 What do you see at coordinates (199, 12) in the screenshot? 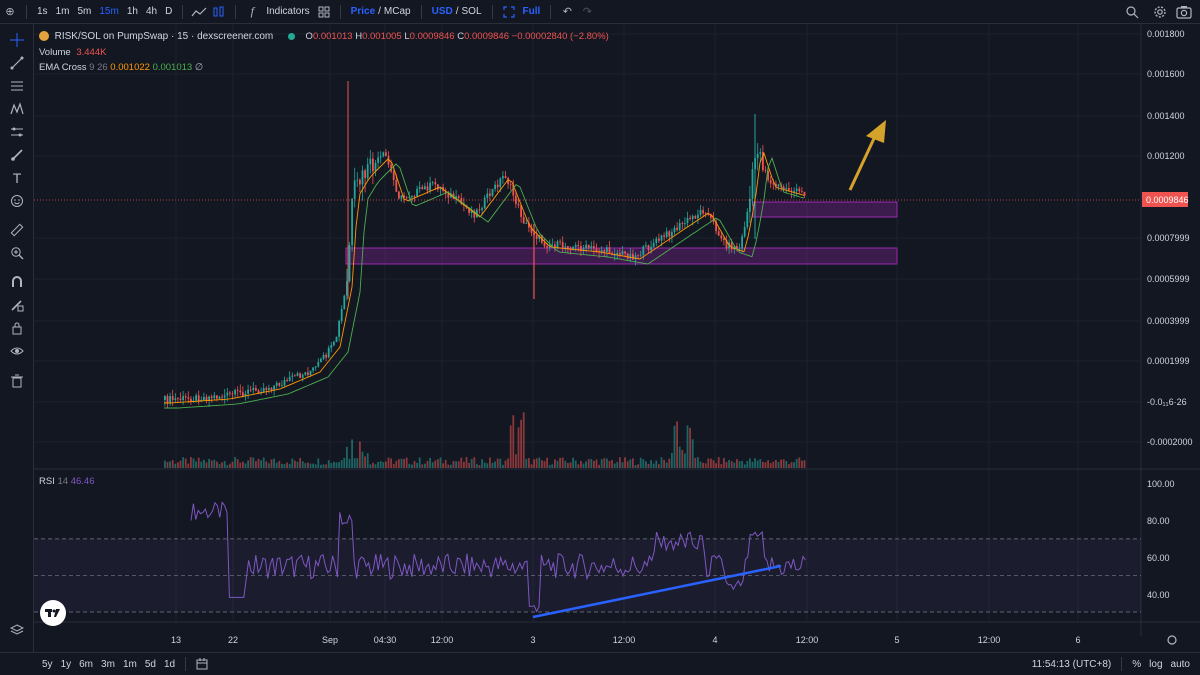
I see `line-chart-icon` at bounding box center [199, 12].